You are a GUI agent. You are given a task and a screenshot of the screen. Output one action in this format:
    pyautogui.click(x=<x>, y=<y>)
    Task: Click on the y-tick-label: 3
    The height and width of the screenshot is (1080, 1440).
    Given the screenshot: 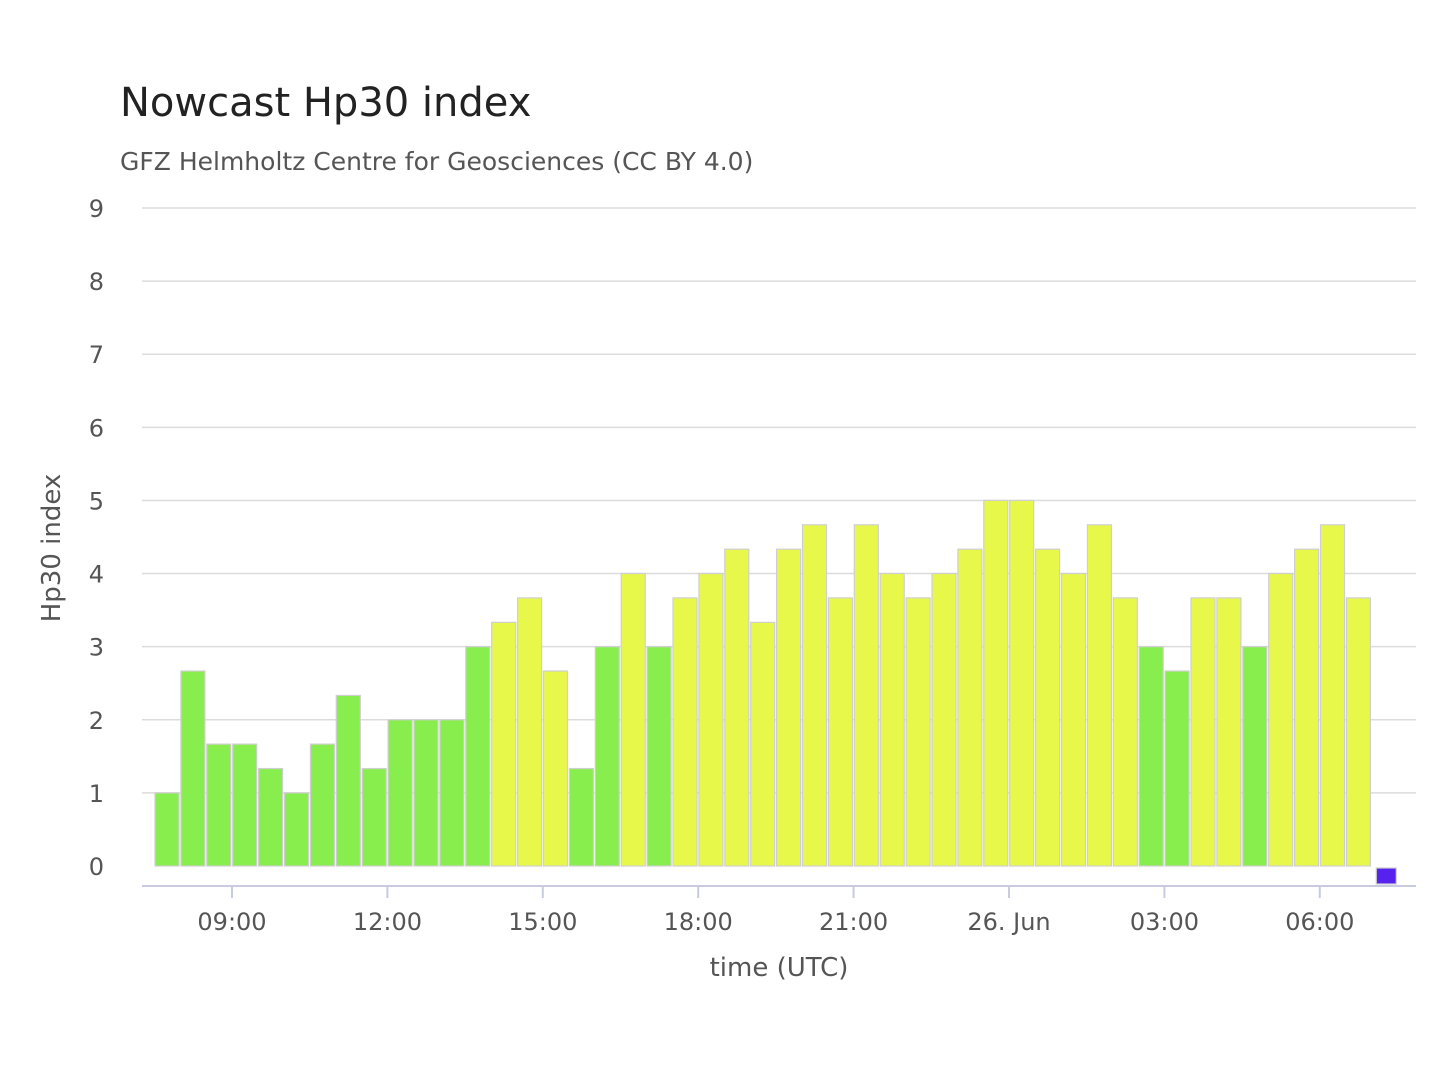 What is the action you would take?
    pyautogui.click(x=96, y=648)
    